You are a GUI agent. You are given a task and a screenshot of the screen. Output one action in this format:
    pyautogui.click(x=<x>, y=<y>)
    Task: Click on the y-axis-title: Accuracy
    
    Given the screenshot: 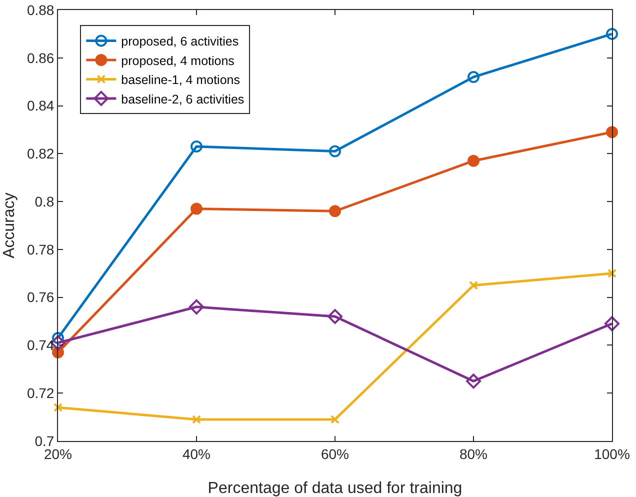 What is the action you would take?
    pyautogui.click(x=9, y=225)
    